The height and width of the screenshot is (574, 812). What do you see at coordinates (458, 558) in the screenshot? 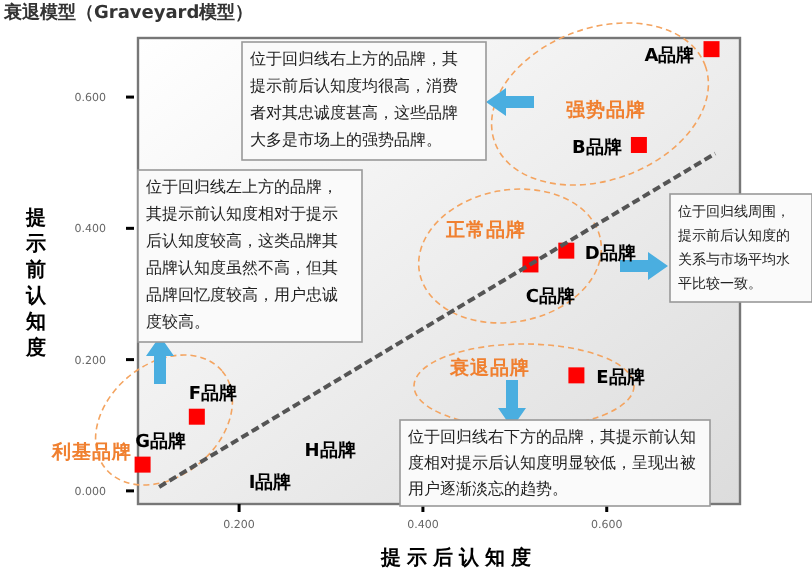
I see `x-axis-title: 提示后认知度` at bounding box center [458, 558].